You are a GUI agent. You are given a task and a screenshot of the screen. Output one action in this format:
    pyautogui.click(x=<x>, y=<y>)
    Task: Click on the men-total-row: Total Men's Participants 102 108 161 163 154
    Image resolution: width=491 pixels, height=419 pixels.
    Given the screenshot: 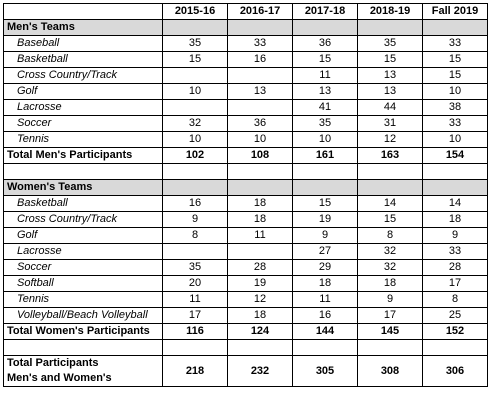 What is the action you would take?
    pyautogui.click(x=245, y=155)
    